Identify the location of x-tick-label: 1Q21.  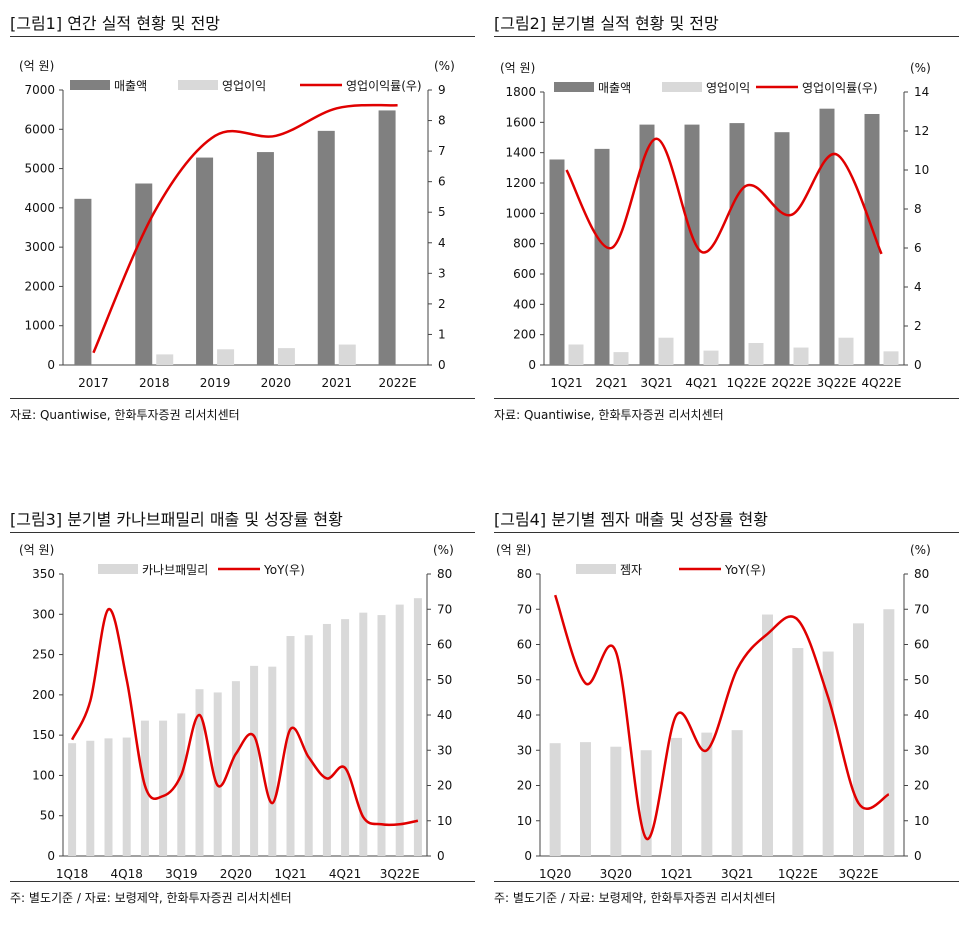
(290, 874).